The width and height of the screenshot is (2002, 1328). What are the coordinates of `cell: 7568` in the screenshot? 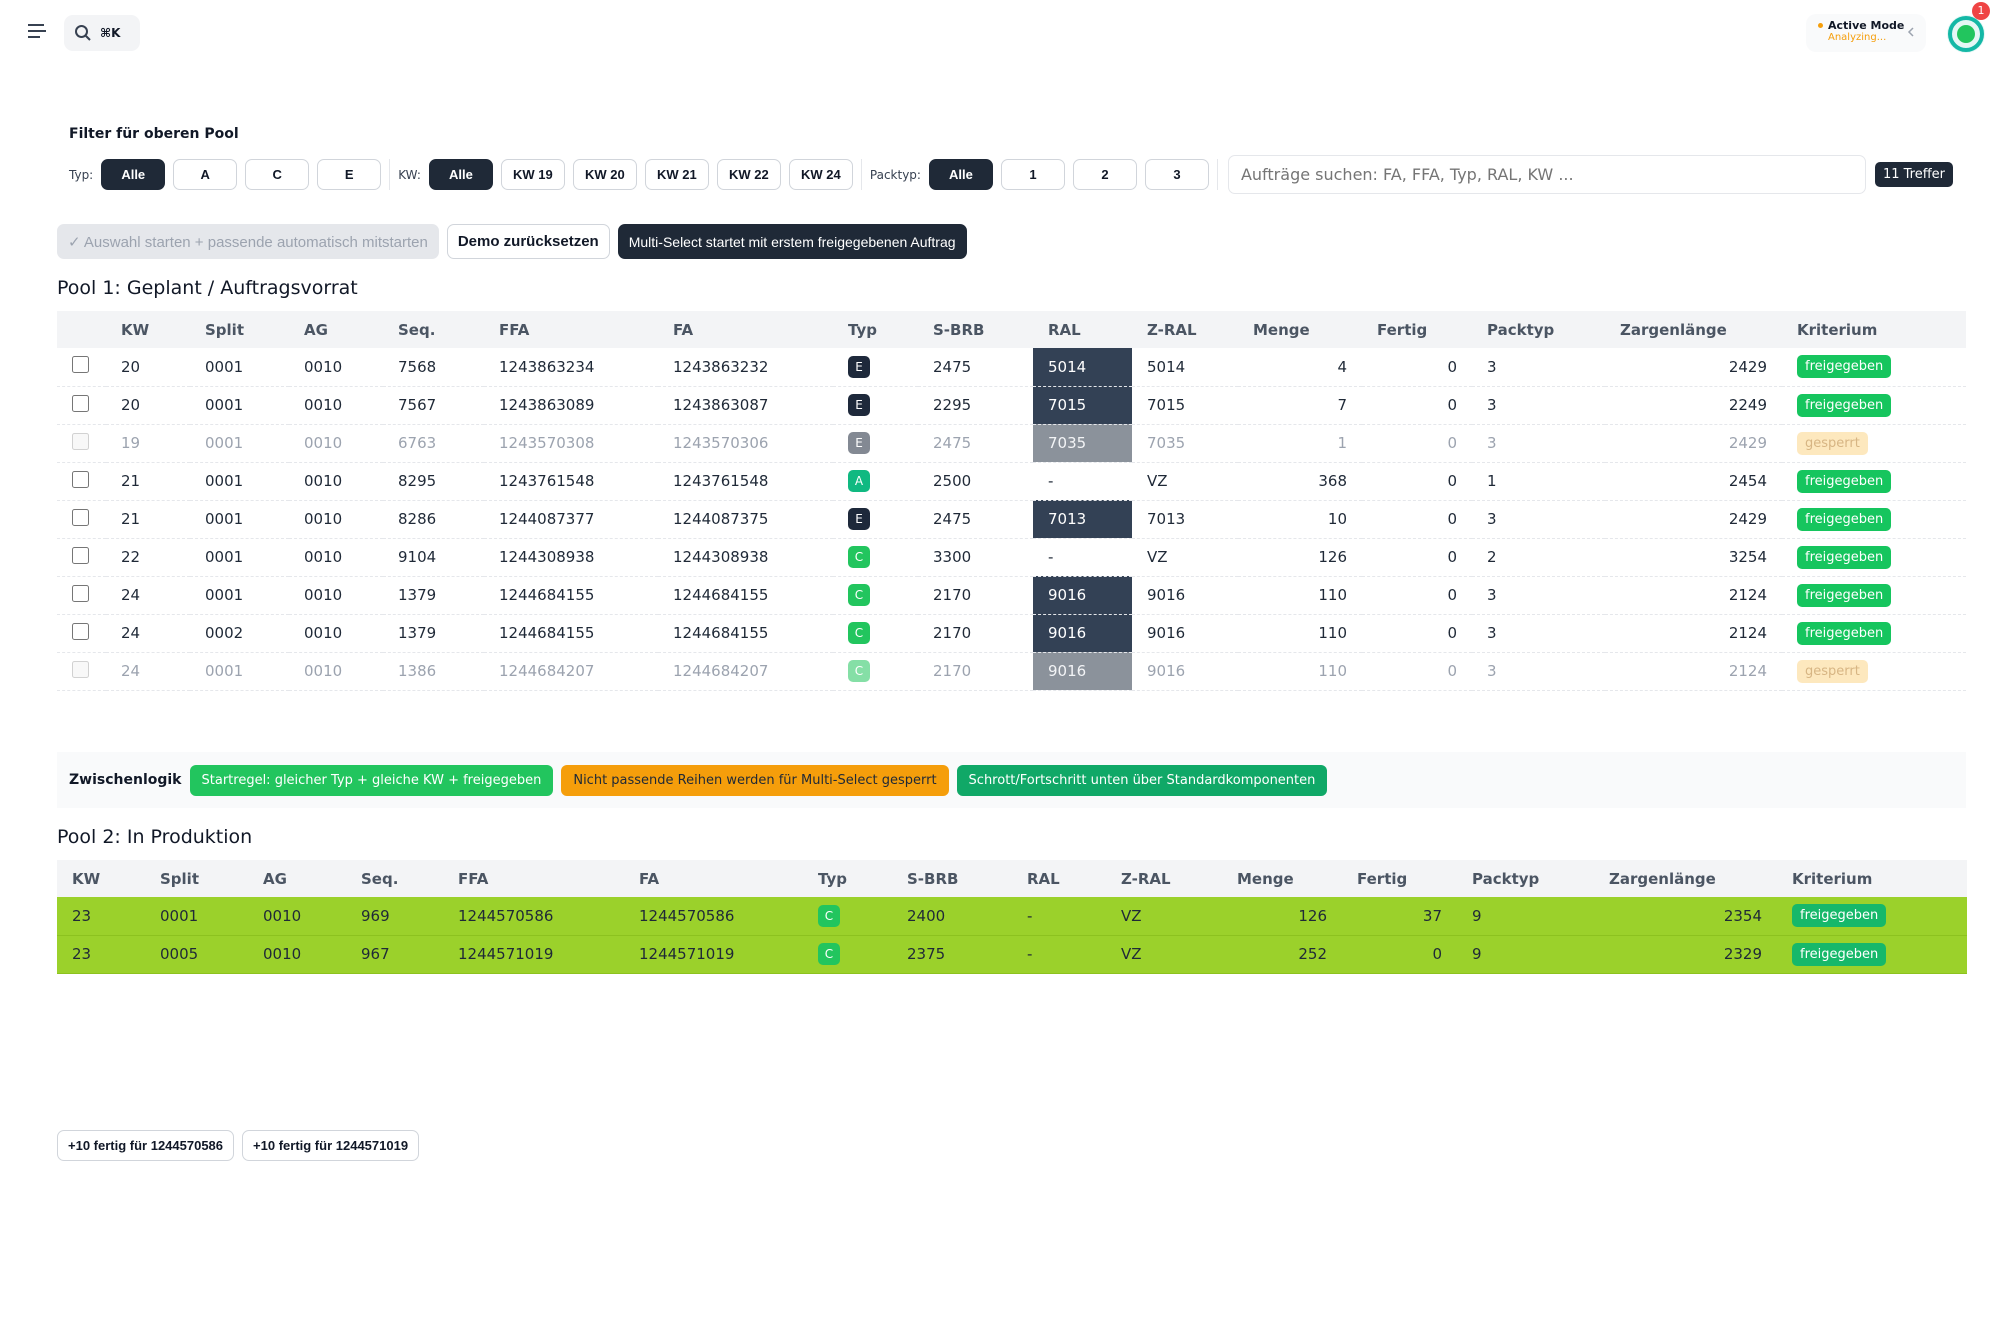 It's located at (433, 367).